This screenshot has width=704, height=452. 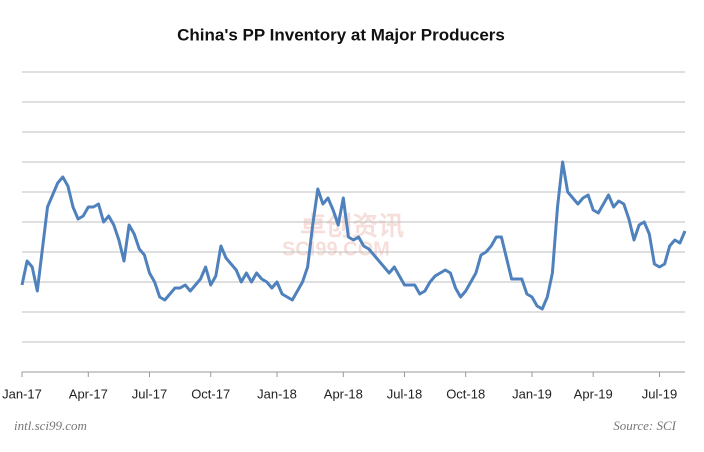 I want to click on chart-title: China's PP Inventory at Major Producers, so click(x=341, y=34).